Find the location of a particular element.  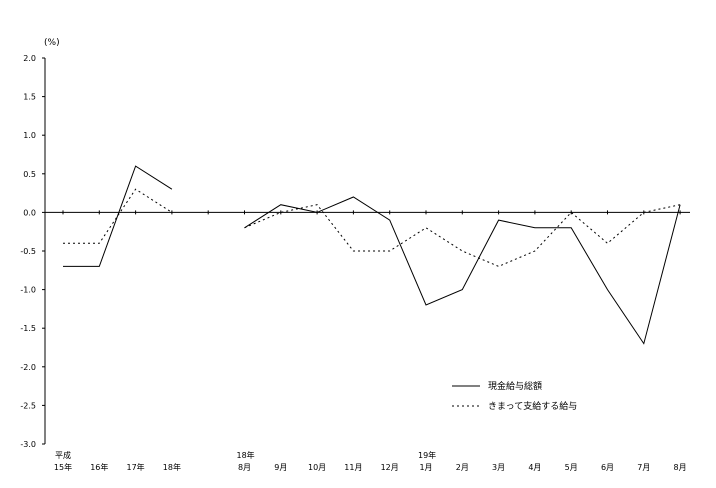

series-line-kimatte is located at coordinates (462, 235).